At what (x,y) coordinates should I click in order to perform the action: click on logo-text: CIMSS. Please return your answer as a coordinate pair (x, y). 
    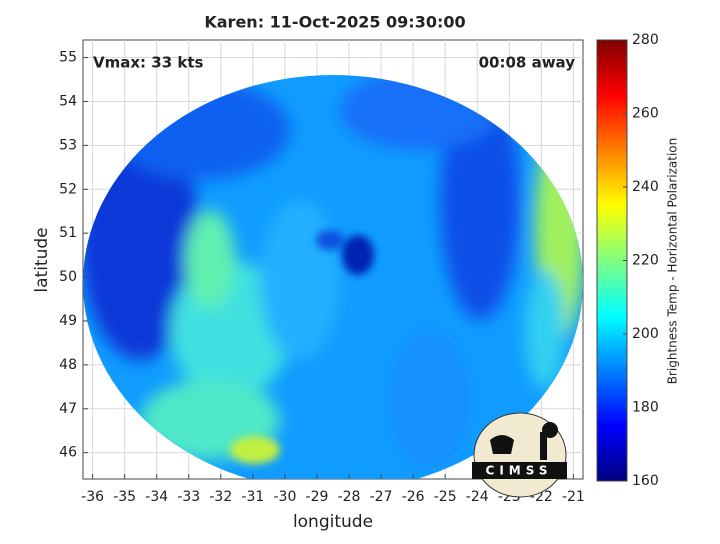
    Looking at the image, I should click on (519, 471).